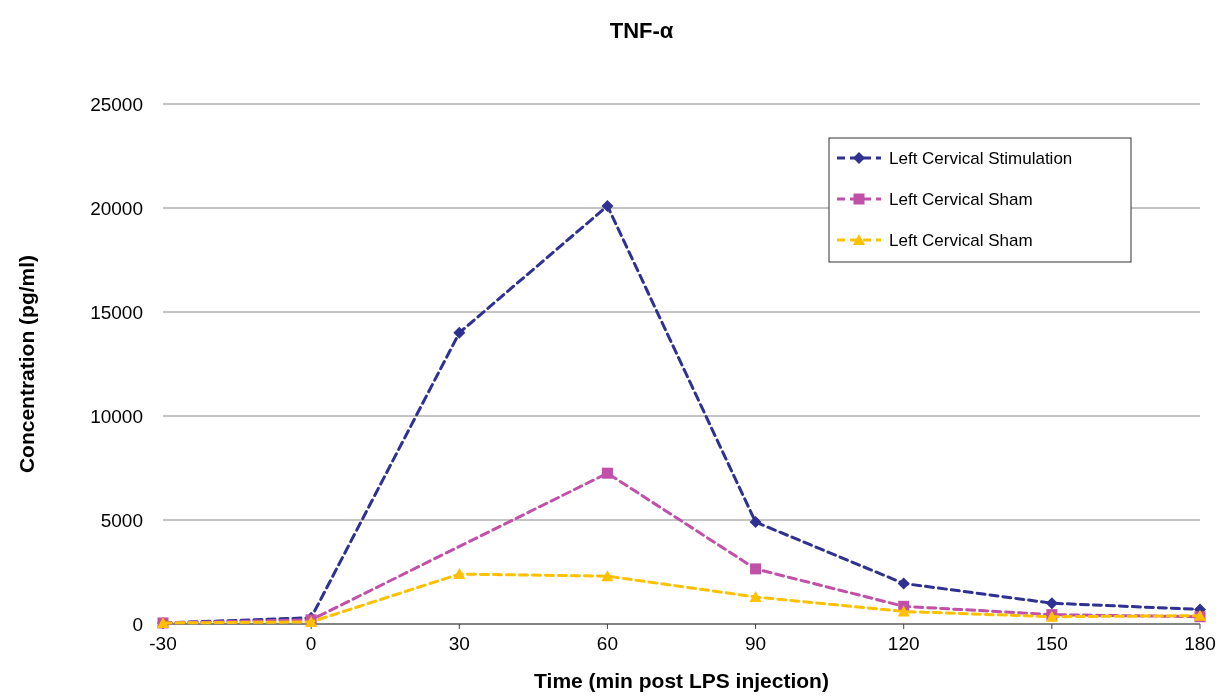  I want to click on y-tick-label: 0, so click(137, 624).